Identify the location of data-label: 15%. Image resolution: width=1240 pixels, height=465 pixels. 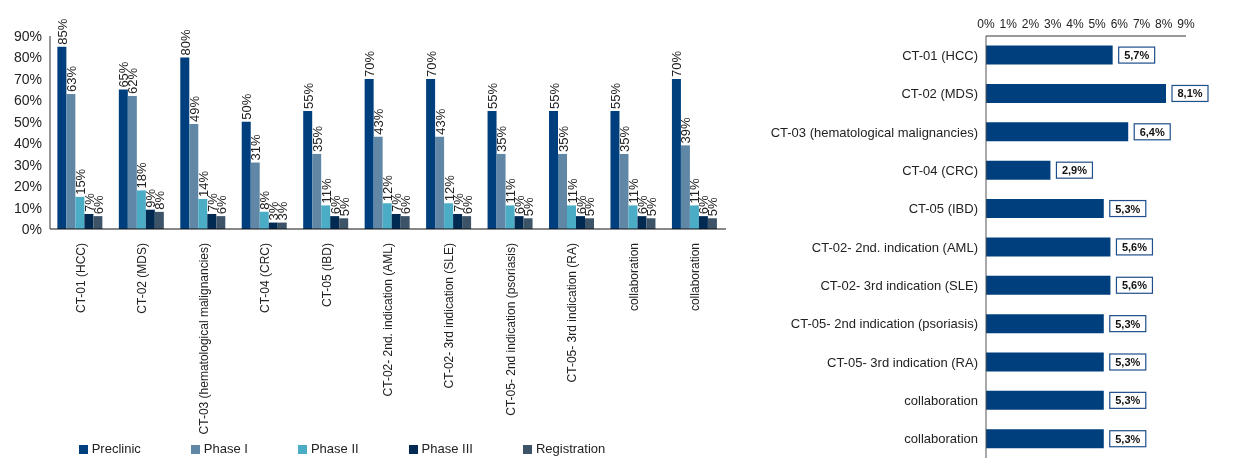
(80, 181).